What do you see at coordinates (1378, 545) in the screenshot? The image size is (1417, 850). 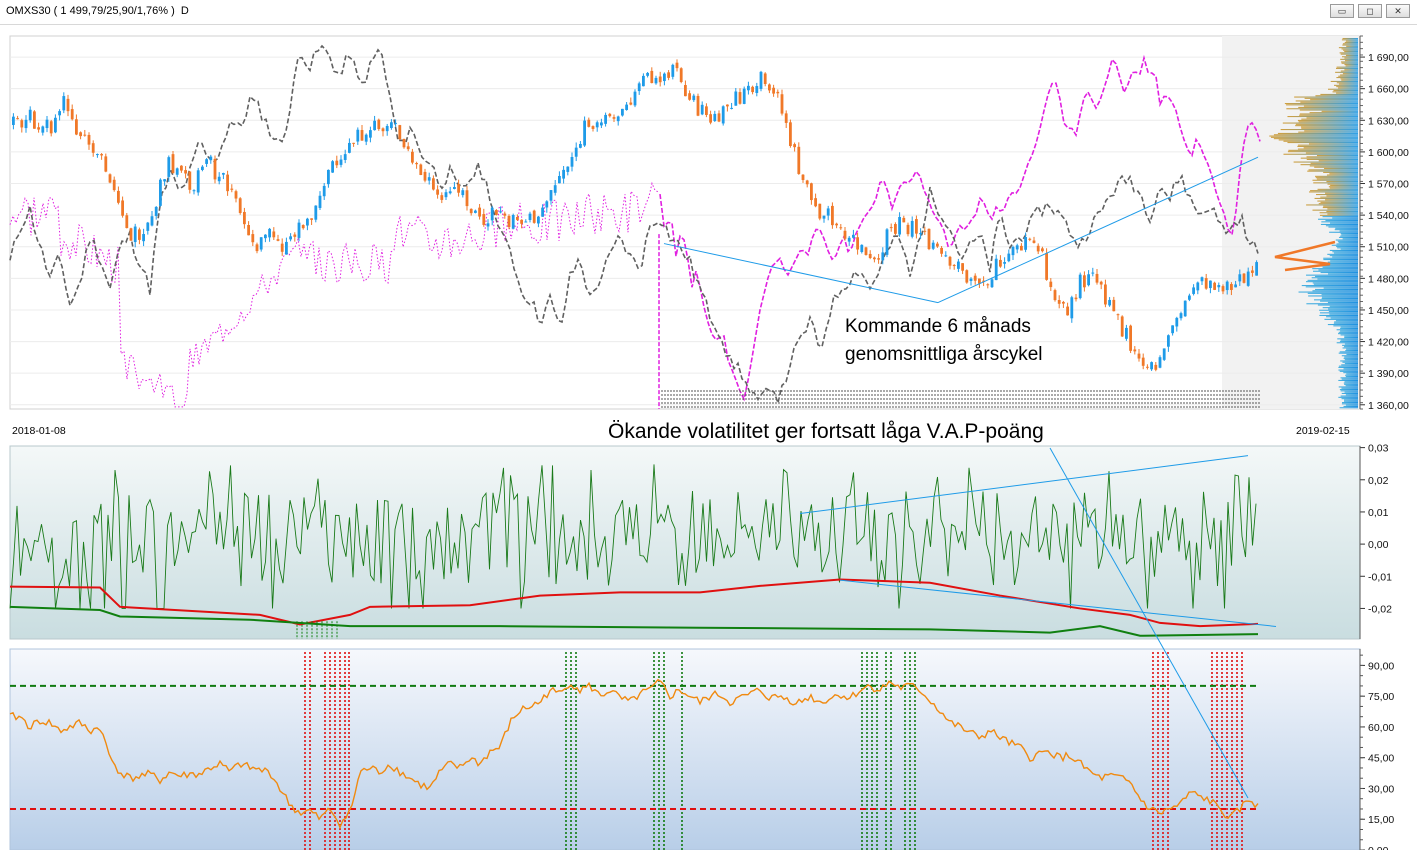 I see `volatility-tick-label: 0,00` at bounding box center [1378, 545].